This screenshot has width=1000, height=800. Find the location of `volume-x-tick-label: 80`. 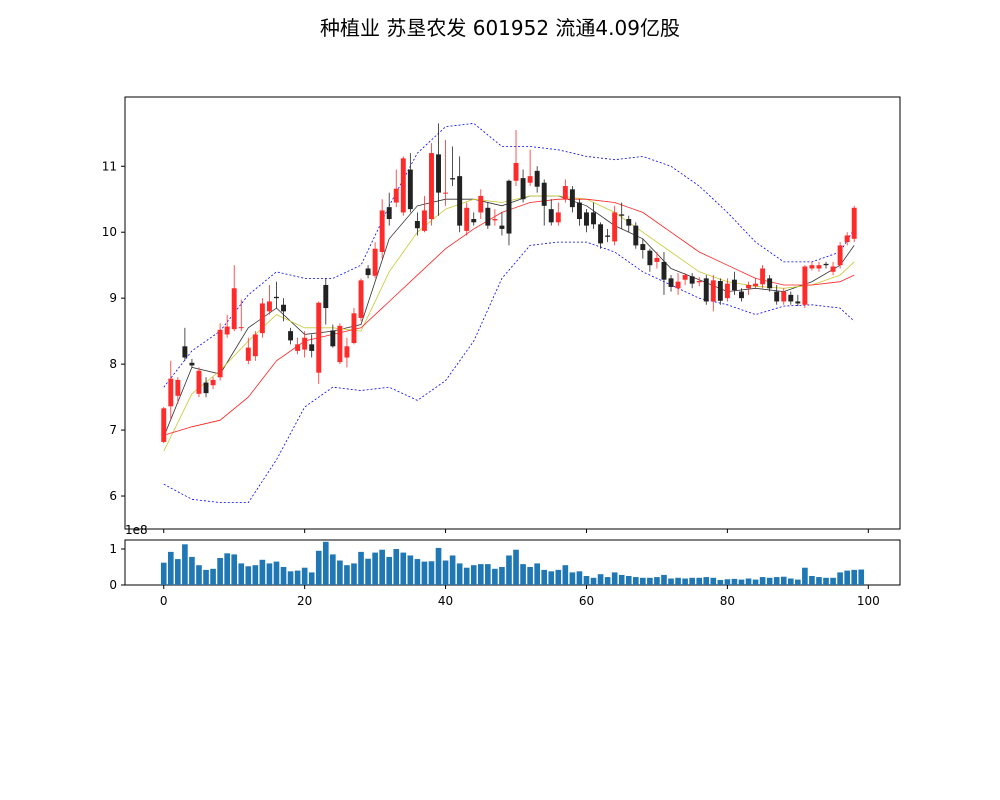

volume-x-tick-label: 80 is located at coordinates (727, 601).